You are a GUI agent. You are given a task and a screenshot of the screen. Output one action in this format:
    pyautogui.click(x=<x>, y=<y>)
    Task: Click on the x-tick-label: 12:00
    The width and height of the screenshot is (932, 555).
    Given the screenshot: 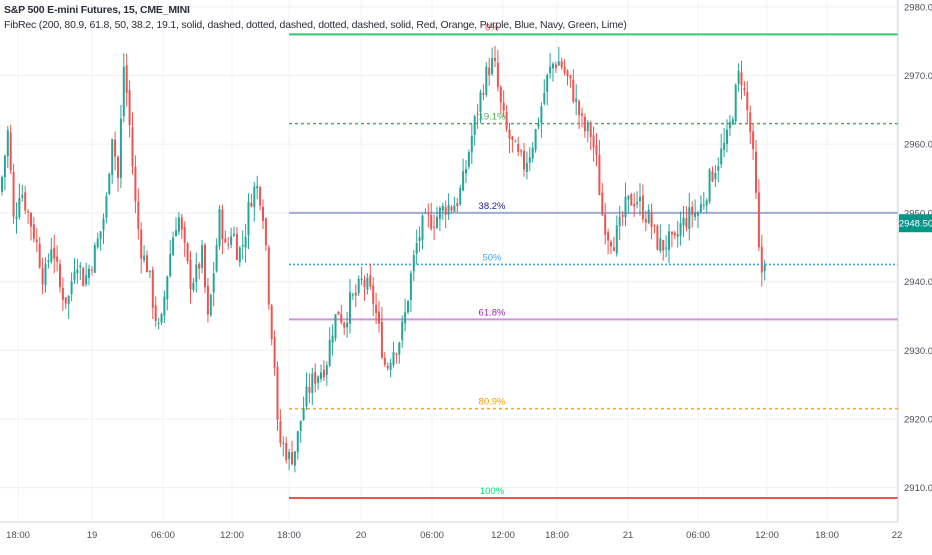 What is the action you would take?
    pyautogui.click(x=767, y=535)
    